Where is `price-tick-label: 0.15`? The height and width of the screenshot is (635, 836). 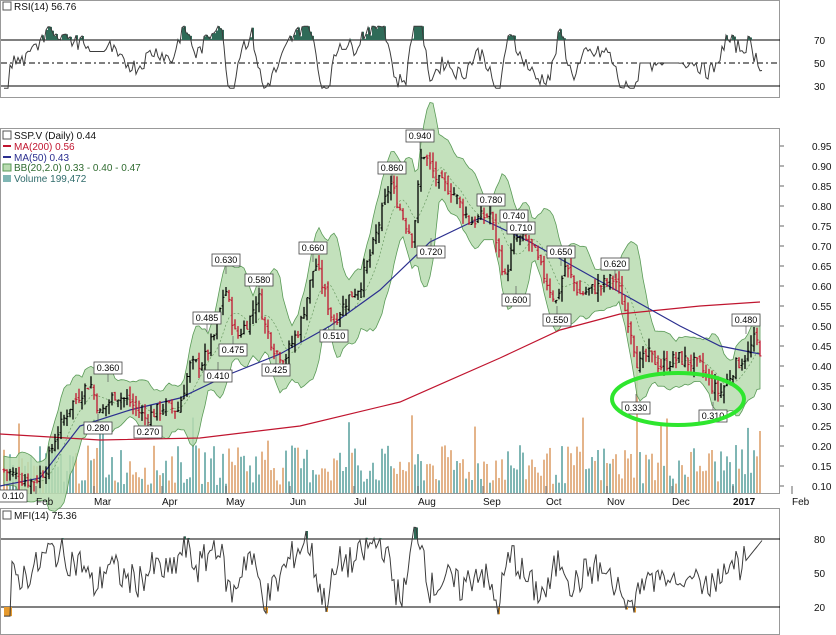
price-tick-label: 0.15 is located at coordinates (822, 467).